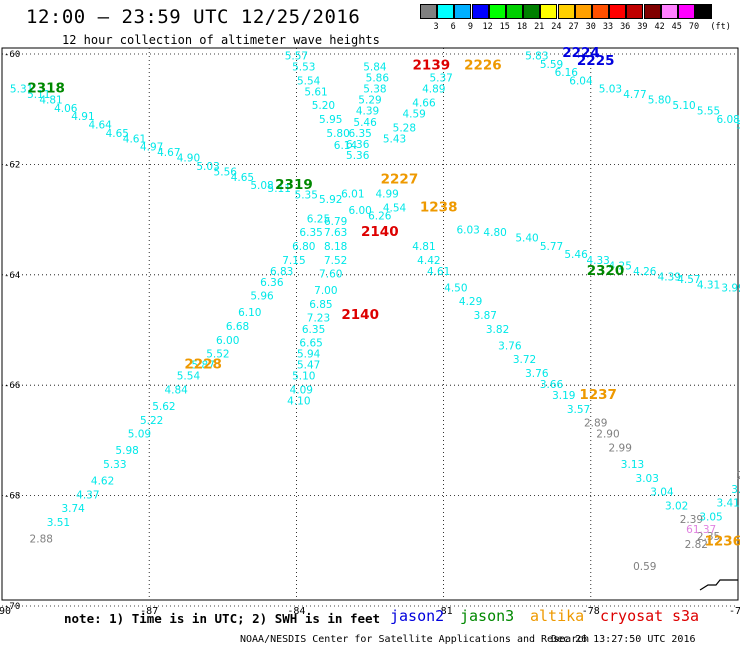  I want to click on wave-height-value: 5.31, so click(21, 90).